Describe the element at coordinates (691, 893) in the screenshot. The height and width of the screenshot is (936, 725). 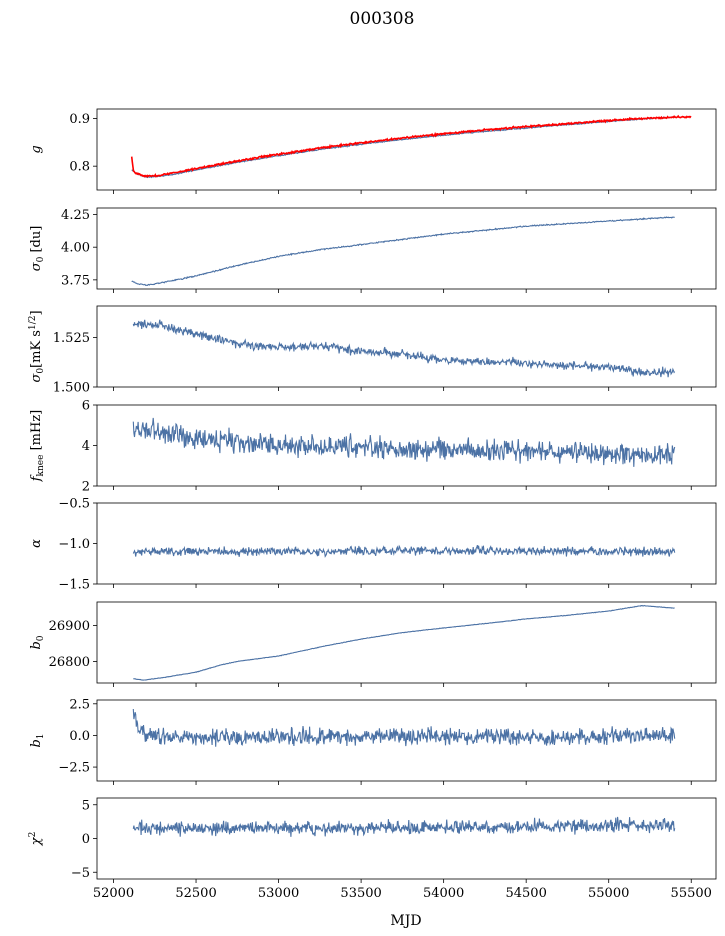
I see `x-tick-label: 55500` at that location.